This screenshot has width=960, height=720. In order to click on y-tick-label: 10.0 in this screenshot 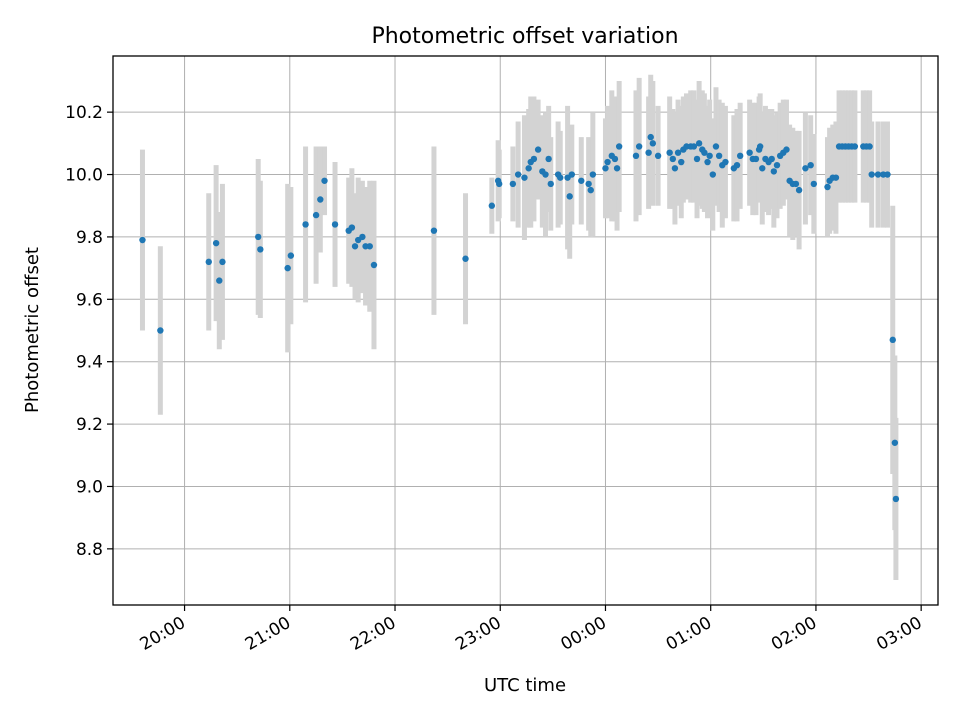, I will do `click(84, 176)`.